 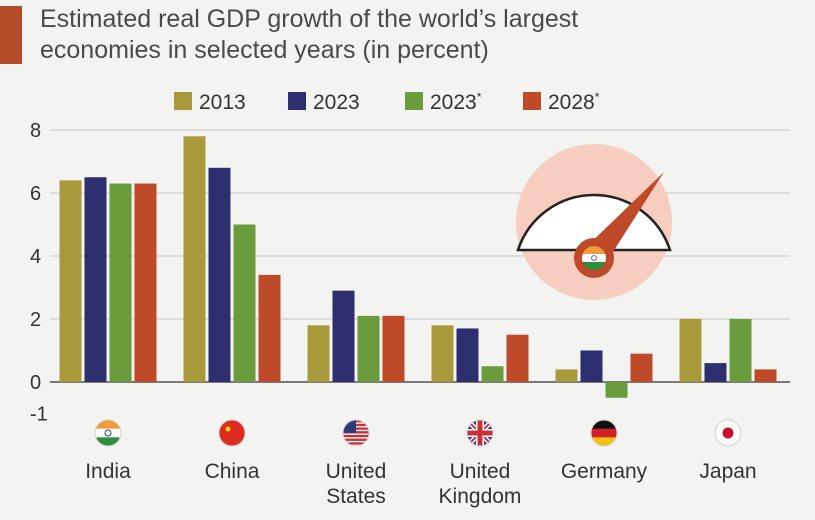 What do you see at coordinates (232, 471) in the screenshot?
I see `category-label: China` at bounding box center [232, 471].